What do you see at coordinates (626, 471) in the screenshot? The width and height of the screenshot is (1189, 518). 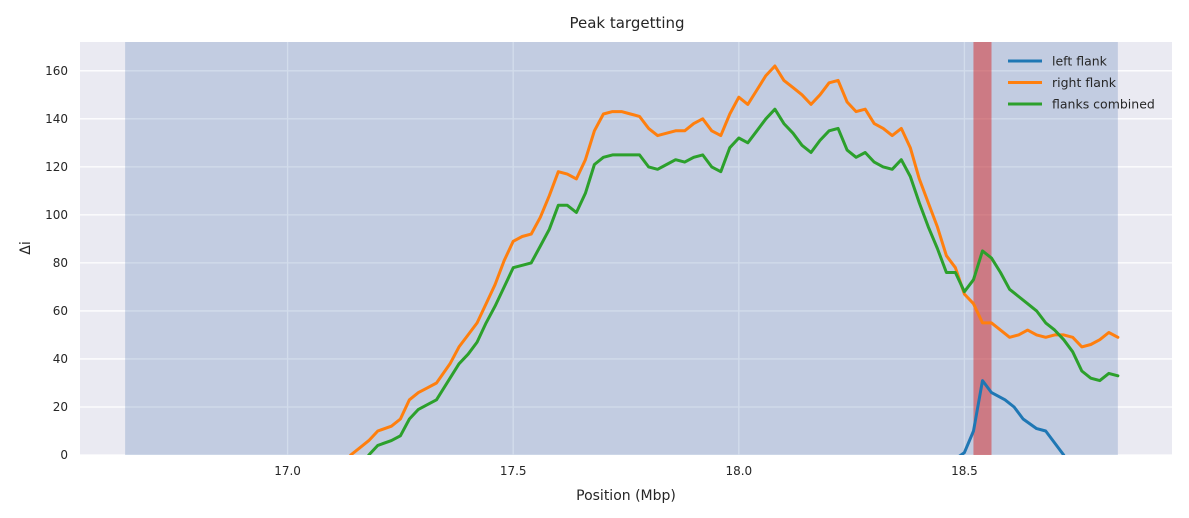 I see `x-tick-labels: 17.0 17.5 18.0 18.5` at bounding box center [626, 471].